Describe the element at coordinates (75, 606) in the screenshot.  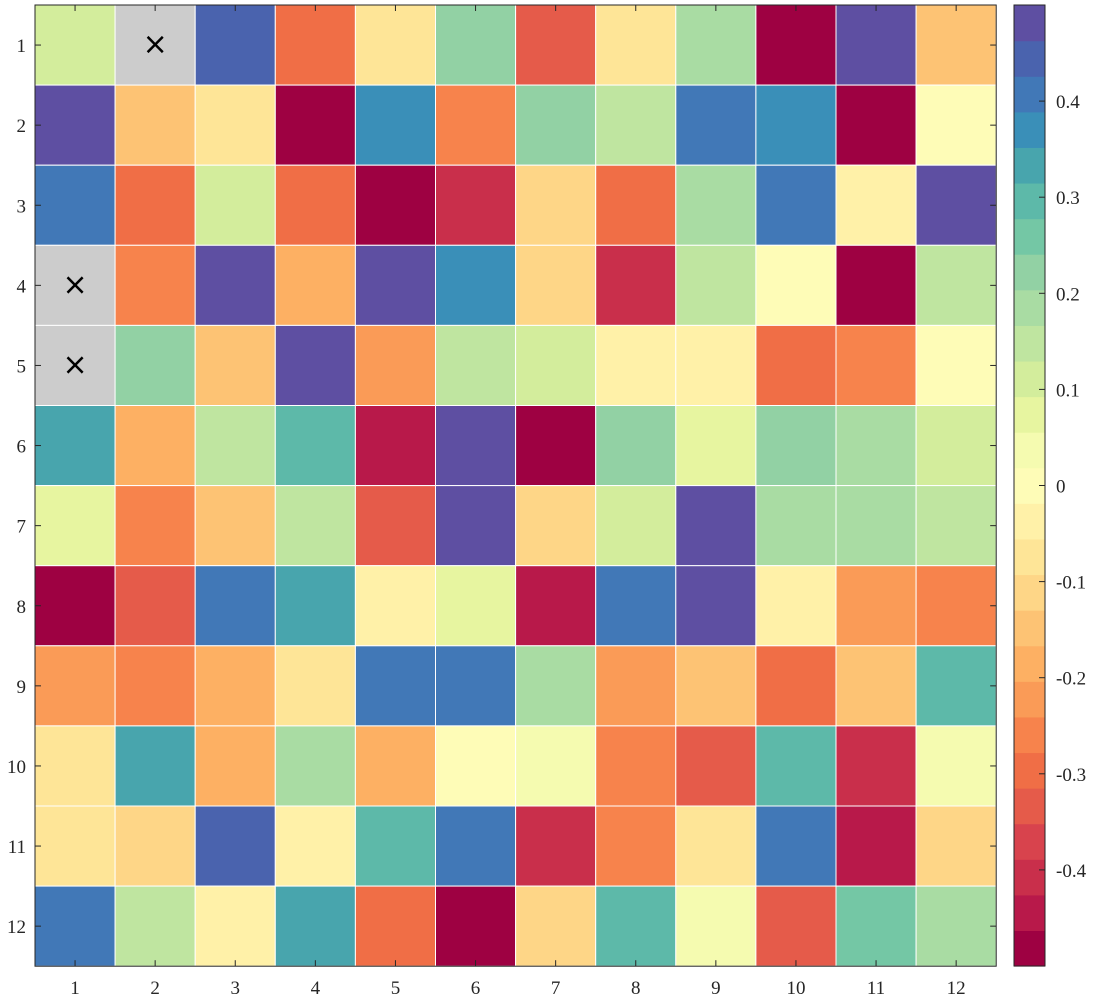
I see `heatmap-cell-r8-c1` at that location.